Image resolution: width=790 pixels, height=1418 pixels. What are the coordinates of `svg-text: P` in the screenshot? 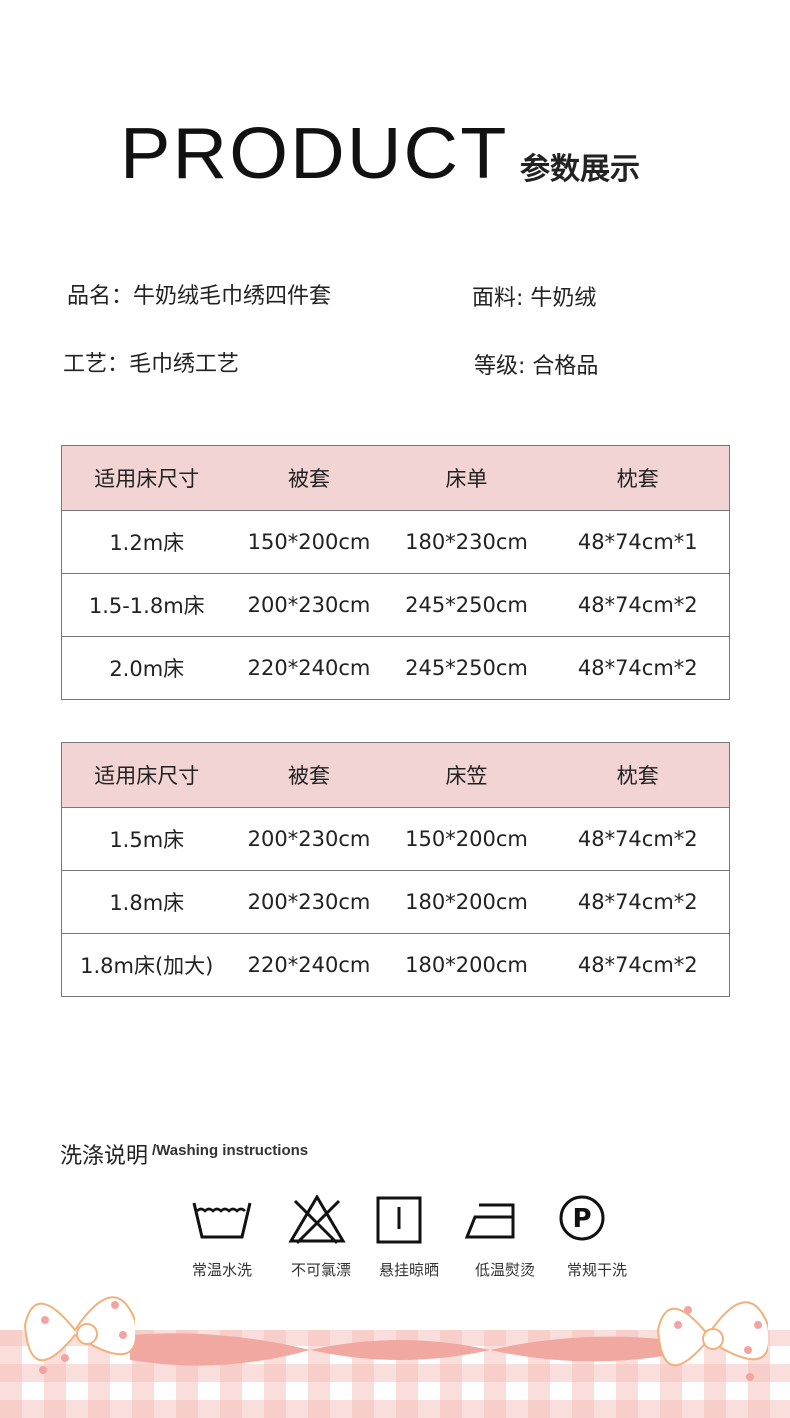 It's located at (581, 1219).